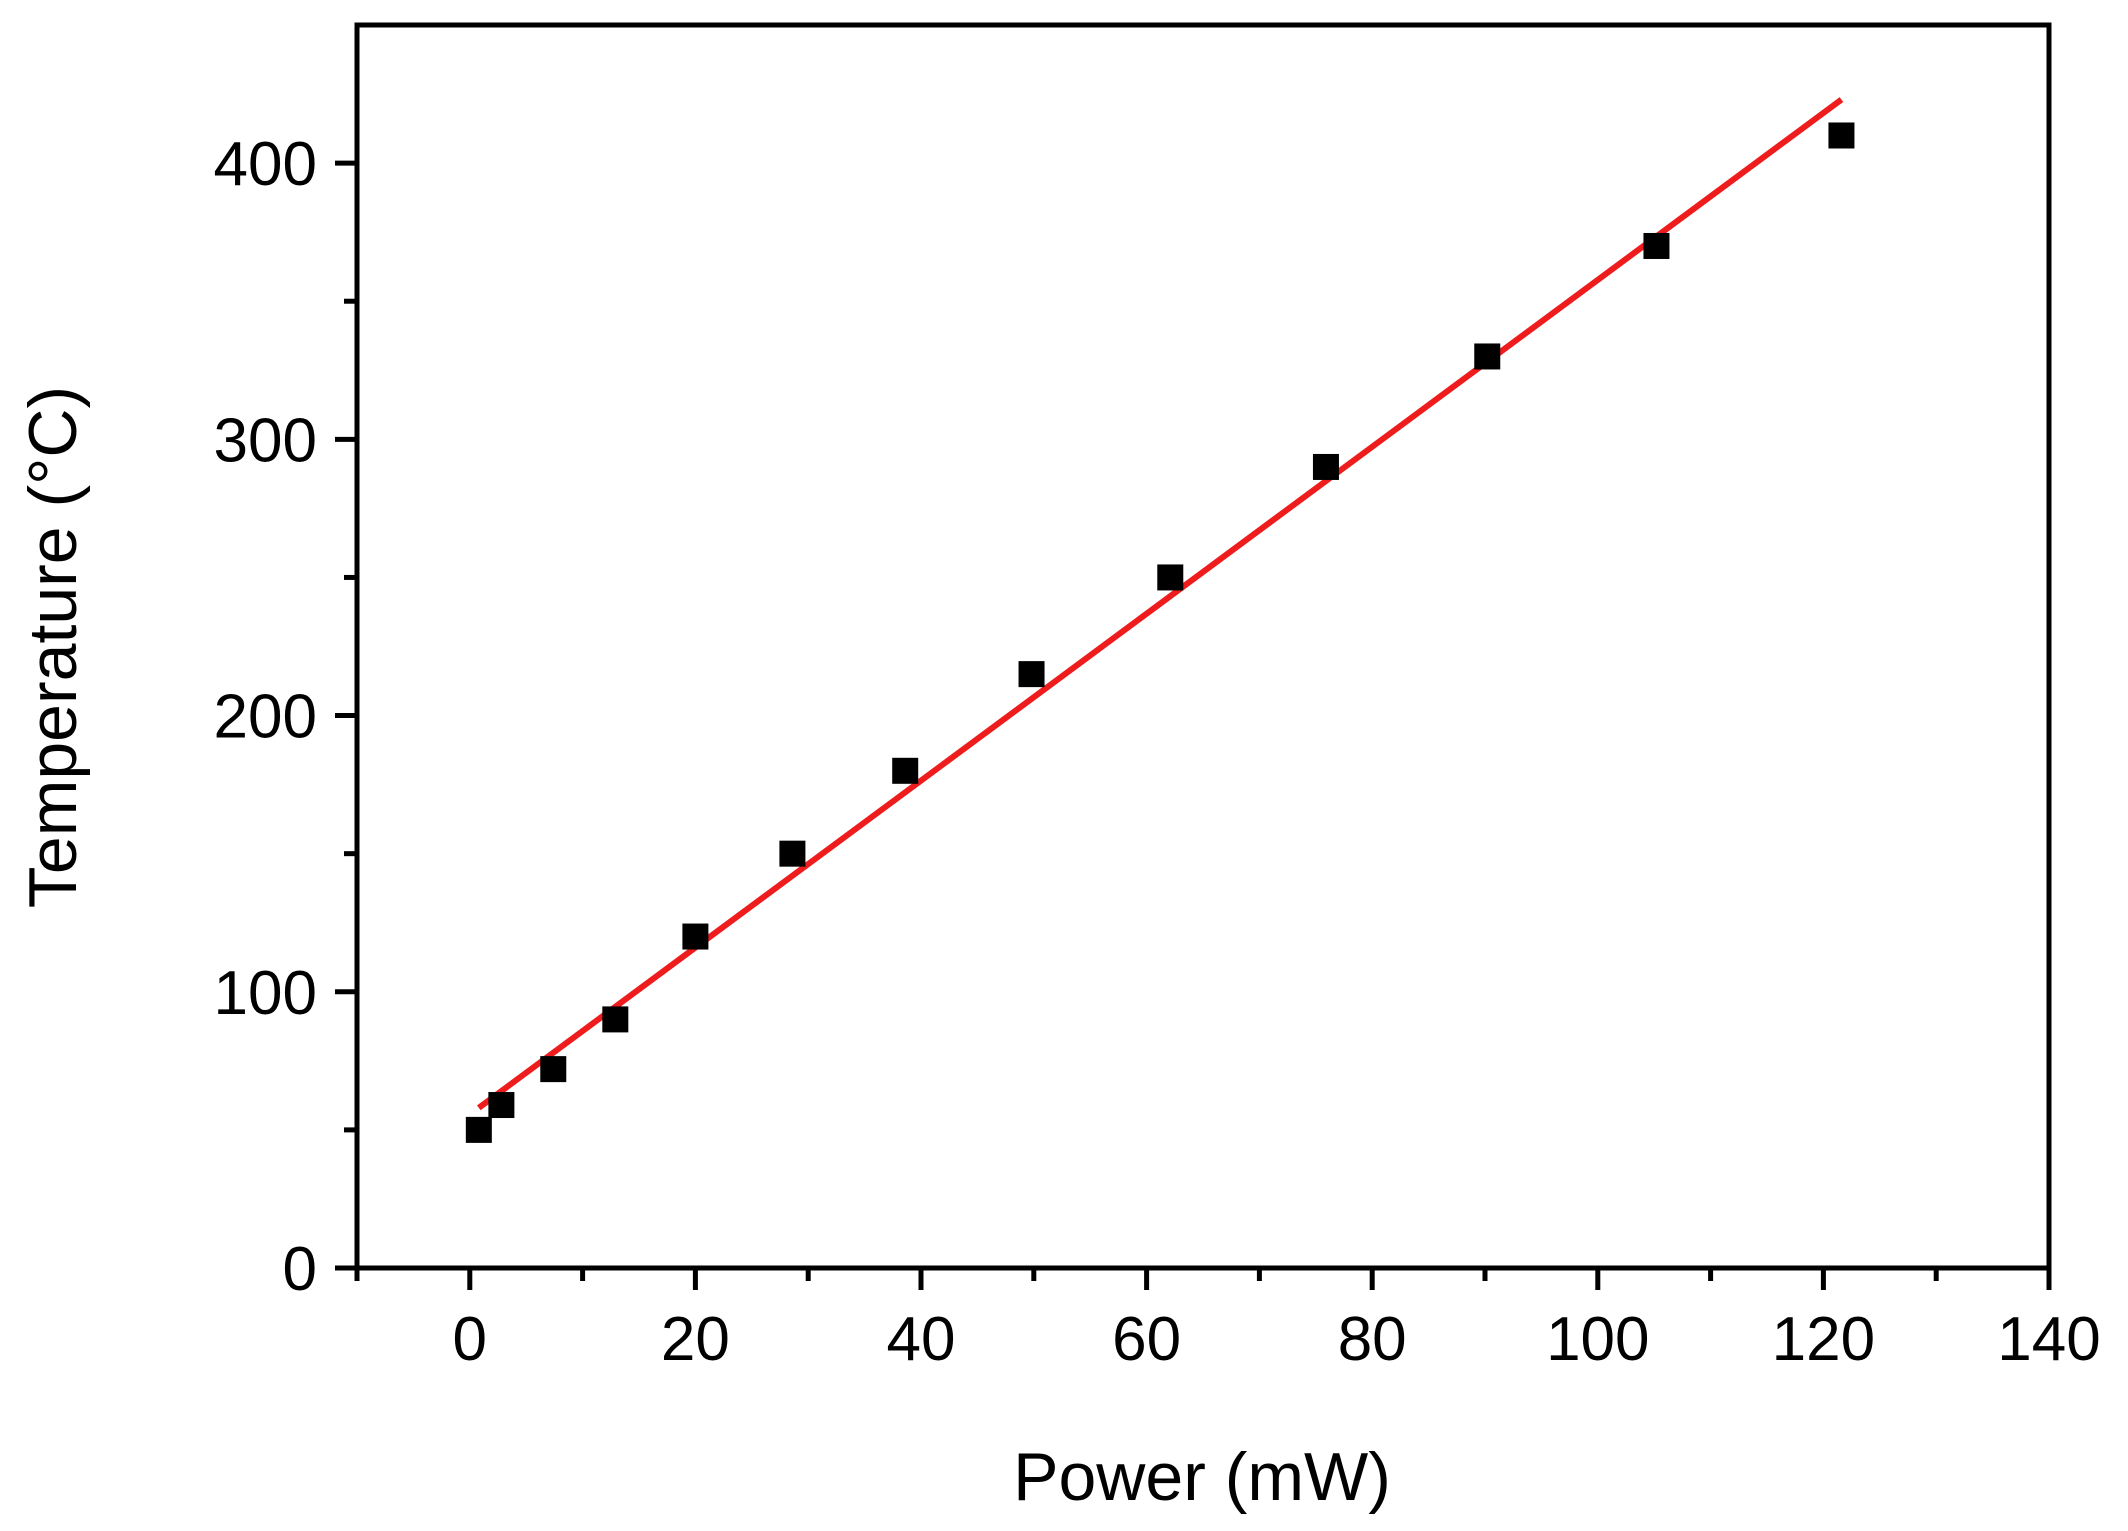  I want to click on x-tick-label: 140, so click(2048, 1339).